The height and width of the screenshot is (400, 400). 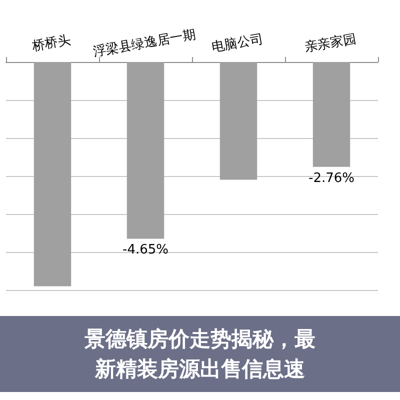 I want to click on data-label: -4.65%, so click(x=145, y=250).